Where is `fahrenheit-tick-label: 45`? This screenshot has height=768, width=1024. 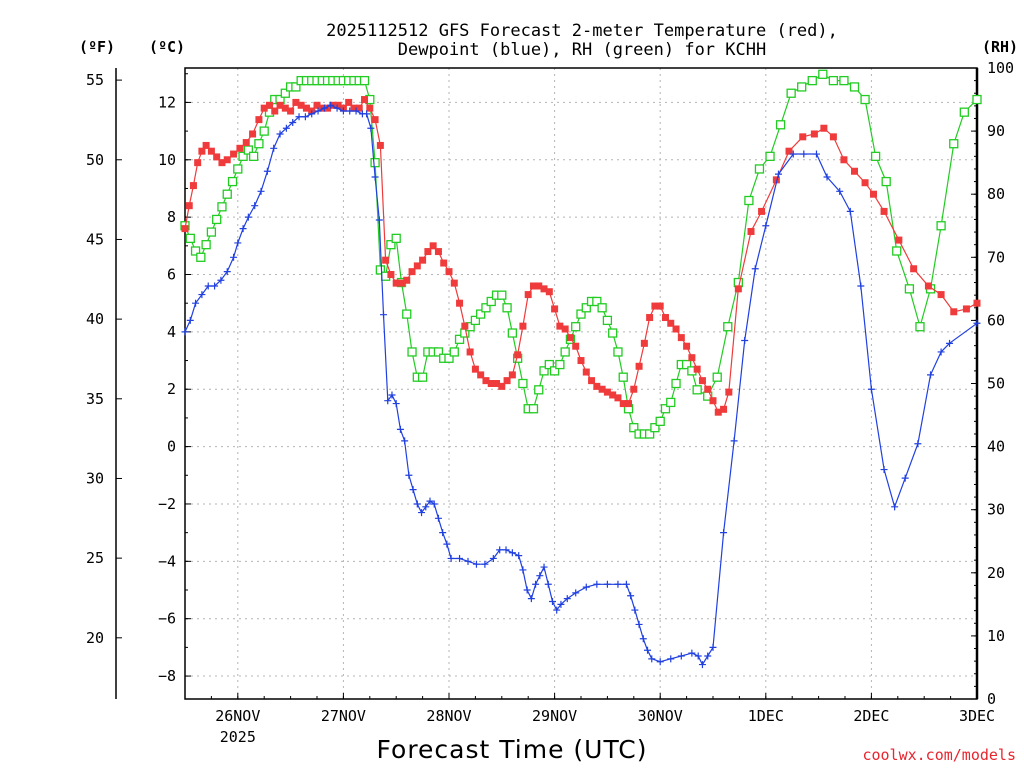 fahrenheit-tick-label: 45 is located at coordinates (95, 239).